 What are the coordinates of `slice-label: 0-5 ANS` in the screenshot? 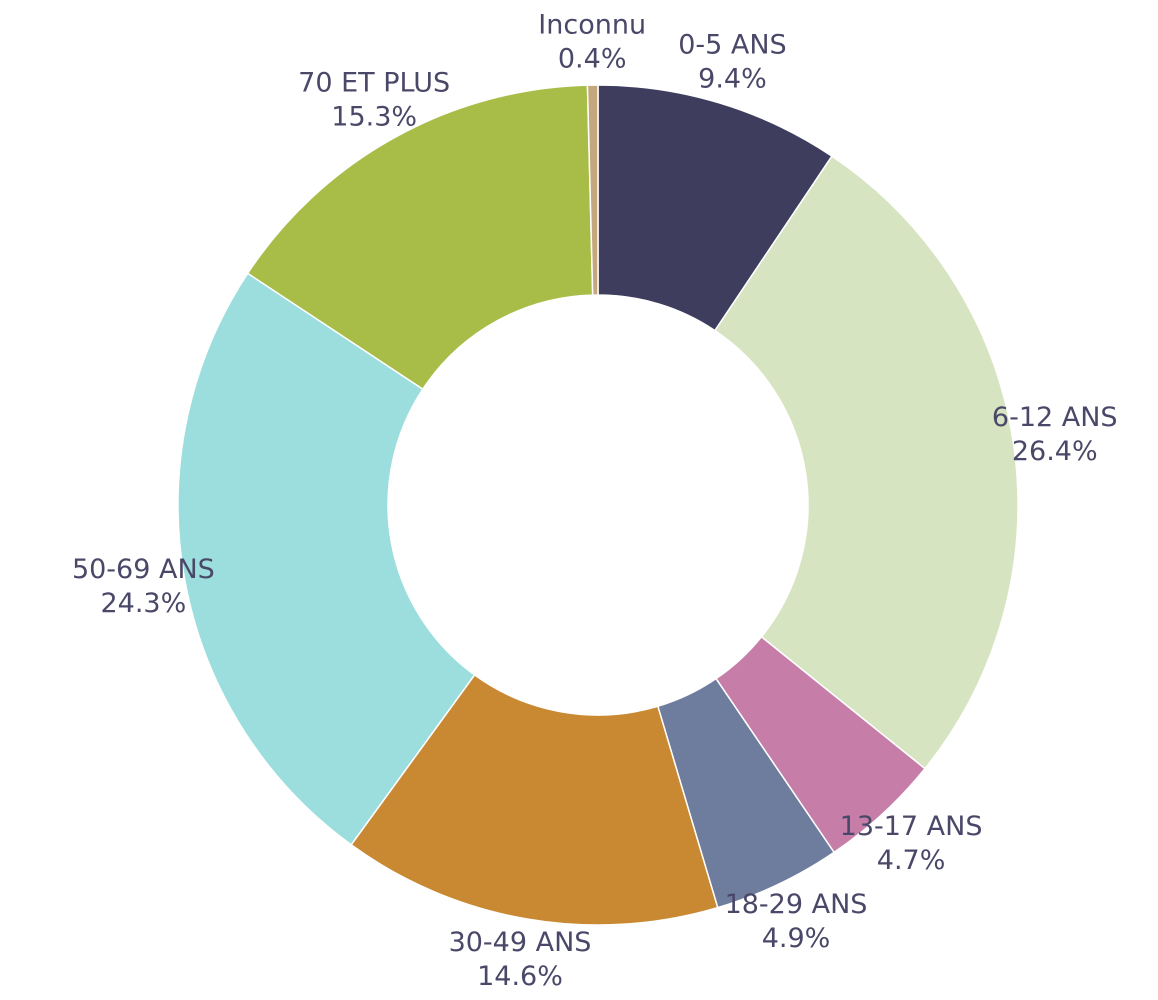 It's located at (732, 44).